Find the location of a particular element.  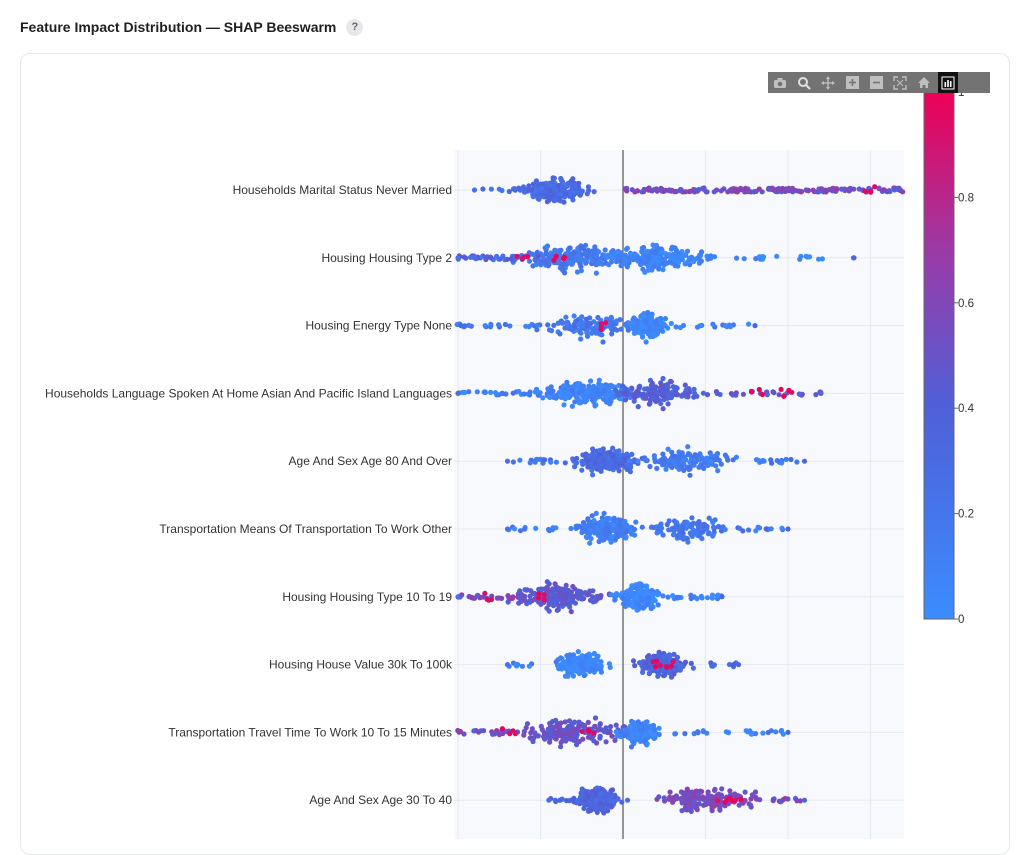

pan-icon is located at coordinates (828, 82).